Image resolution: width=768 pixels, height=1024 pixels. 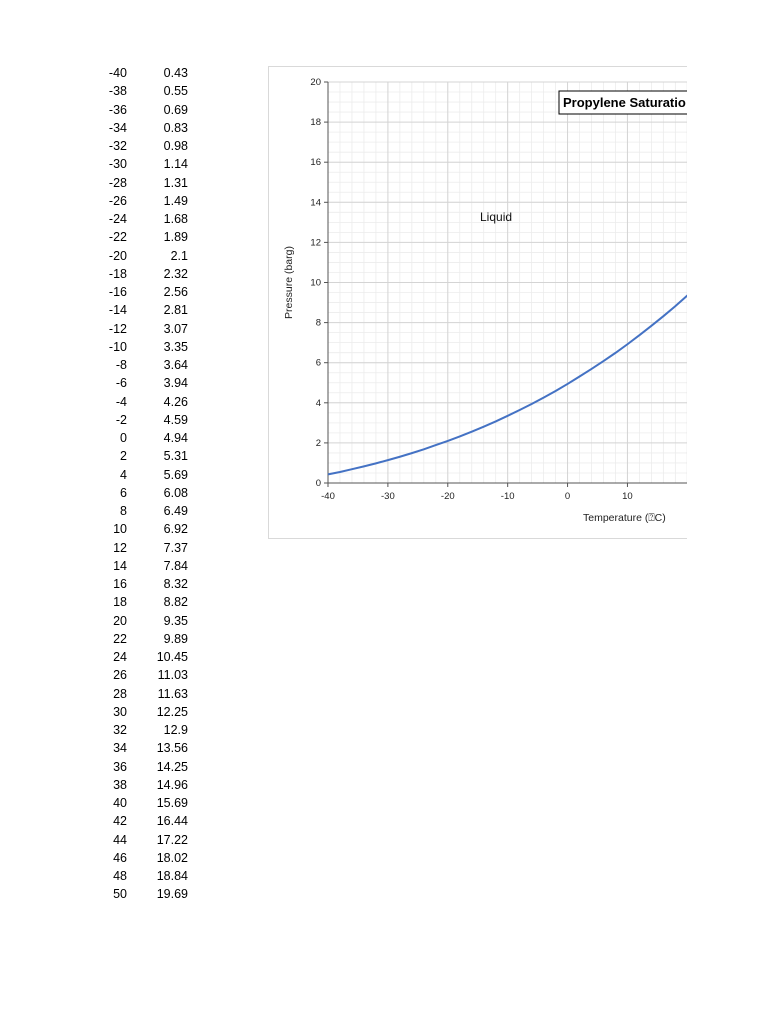 What do you see at coordinates (121, 383) in the screenshot?
I see `temperature-cell: -6` at bounding box center [121, 383].